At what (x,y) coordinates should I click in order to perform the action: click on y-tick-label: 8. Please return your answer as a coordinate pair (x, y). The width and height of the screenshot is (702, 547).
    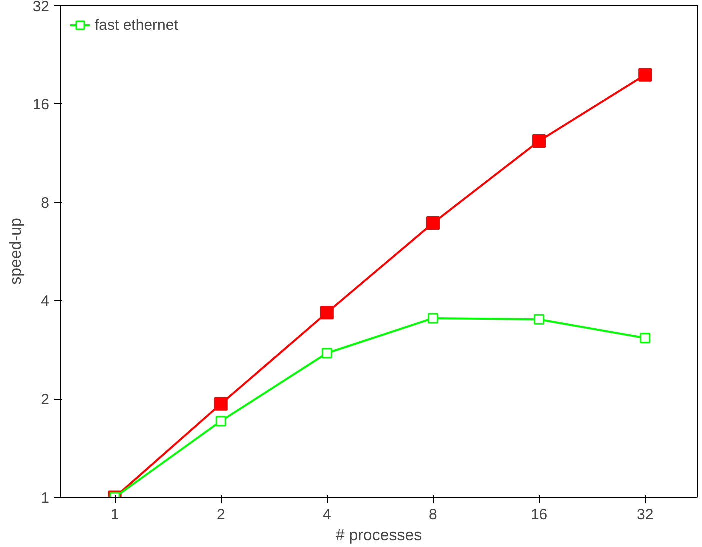
    Looking at the image, I should click on (45, 203).